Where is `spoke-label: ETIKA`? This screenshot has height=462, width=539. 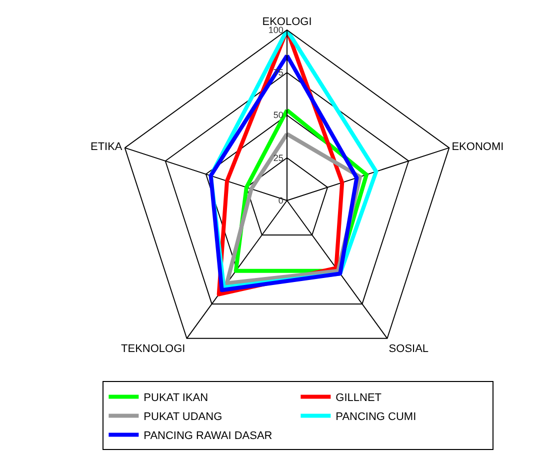
spoke-label: ETIKA is located at coordinates (106, 146).